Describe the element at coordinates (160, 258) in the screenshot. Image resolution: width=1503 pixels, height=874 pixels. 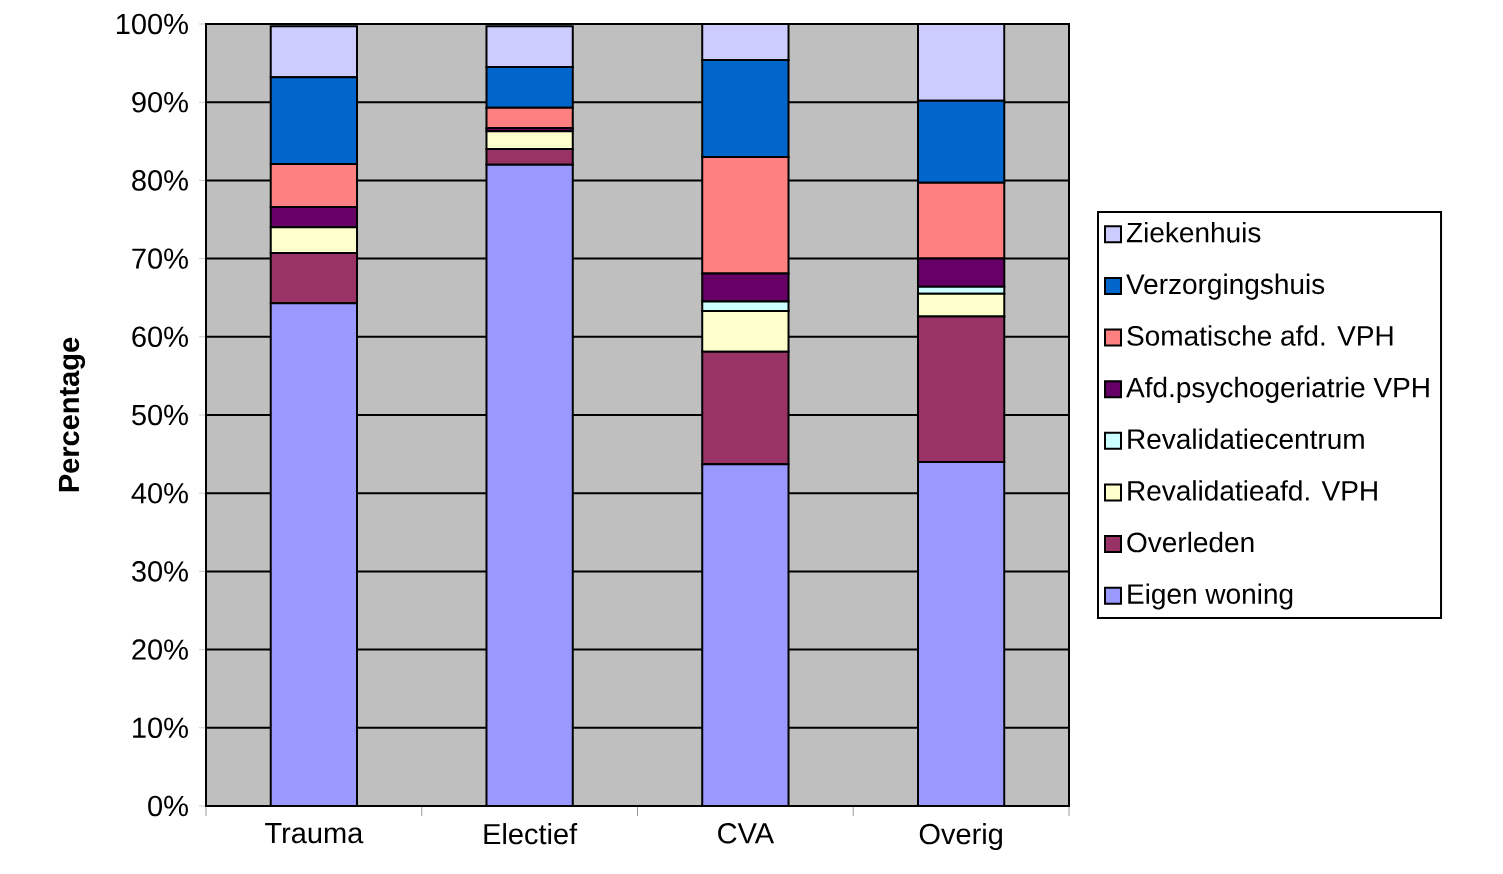
I see `y-tick-label: 70%` at that location.